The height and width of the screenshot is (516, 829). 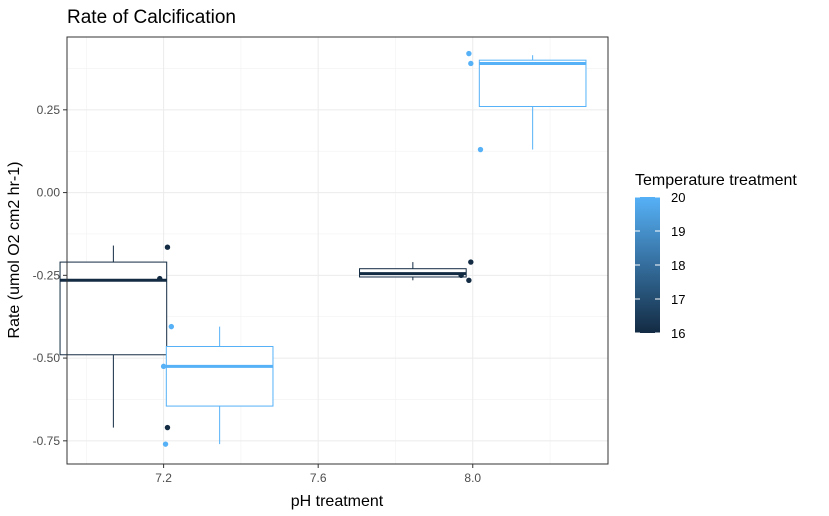 I want to click on legend-break-label: 17, so click(x=678, y=299).